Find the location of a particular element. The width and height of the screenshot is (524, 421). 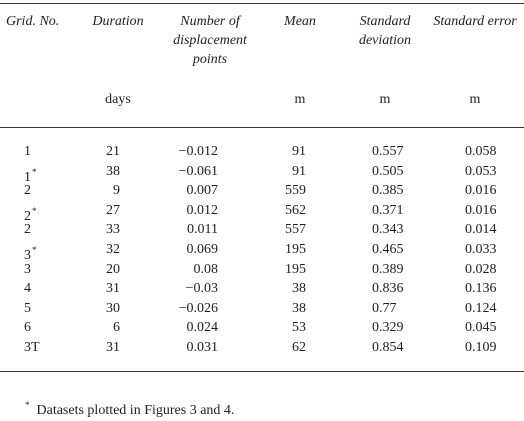

grid-number: 1 is located at coordinates (27, 152).